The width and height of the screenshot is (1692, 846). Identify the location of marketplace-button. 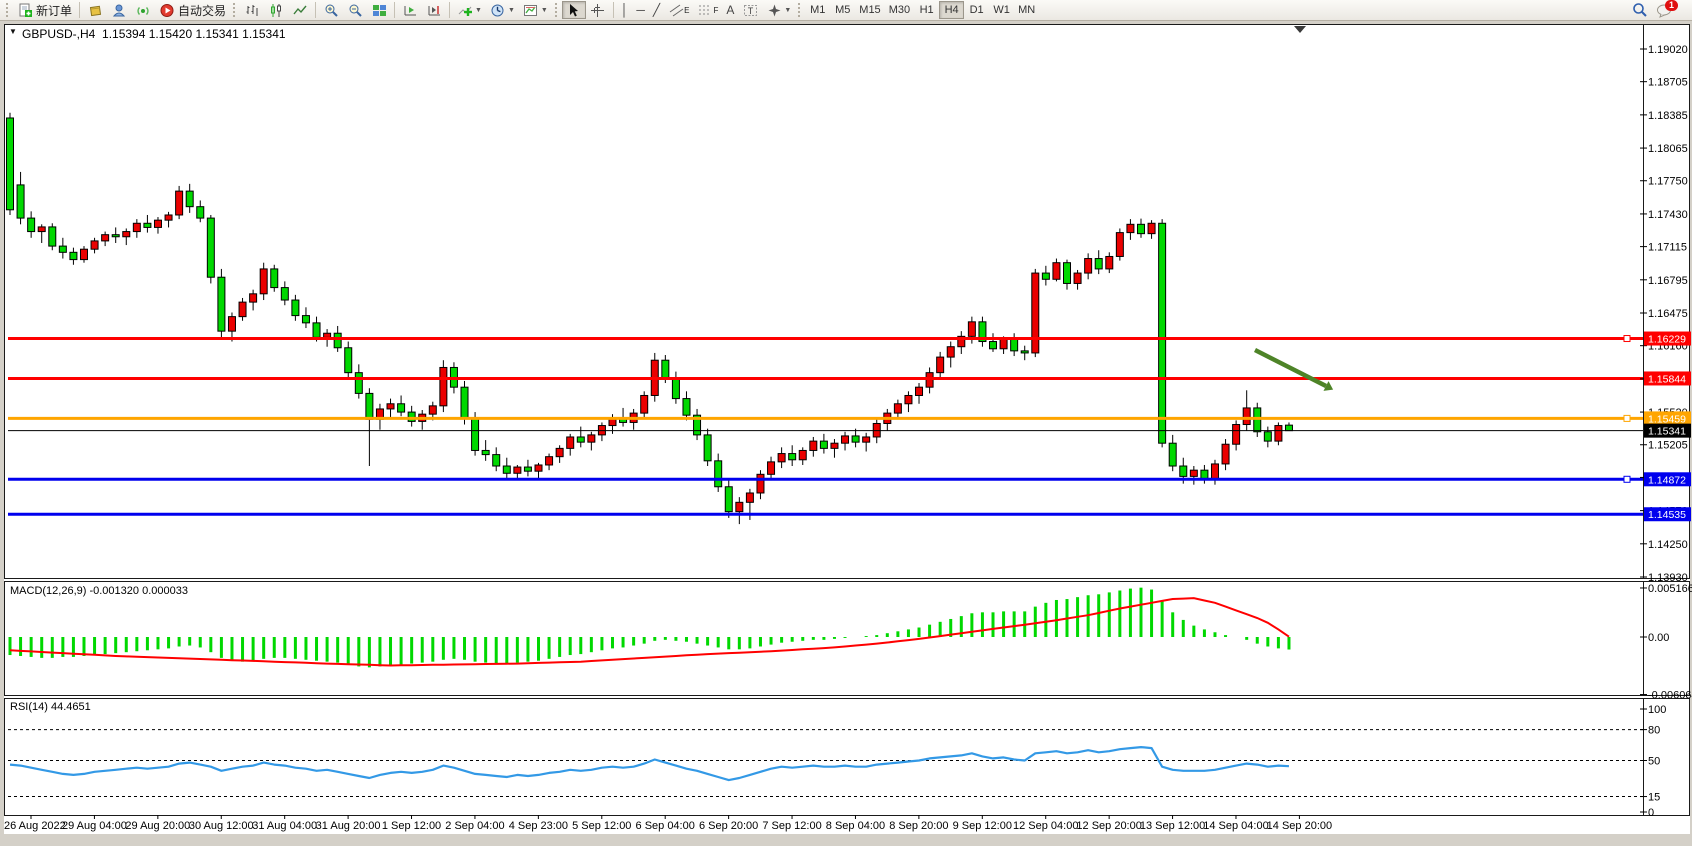
(95, 10).